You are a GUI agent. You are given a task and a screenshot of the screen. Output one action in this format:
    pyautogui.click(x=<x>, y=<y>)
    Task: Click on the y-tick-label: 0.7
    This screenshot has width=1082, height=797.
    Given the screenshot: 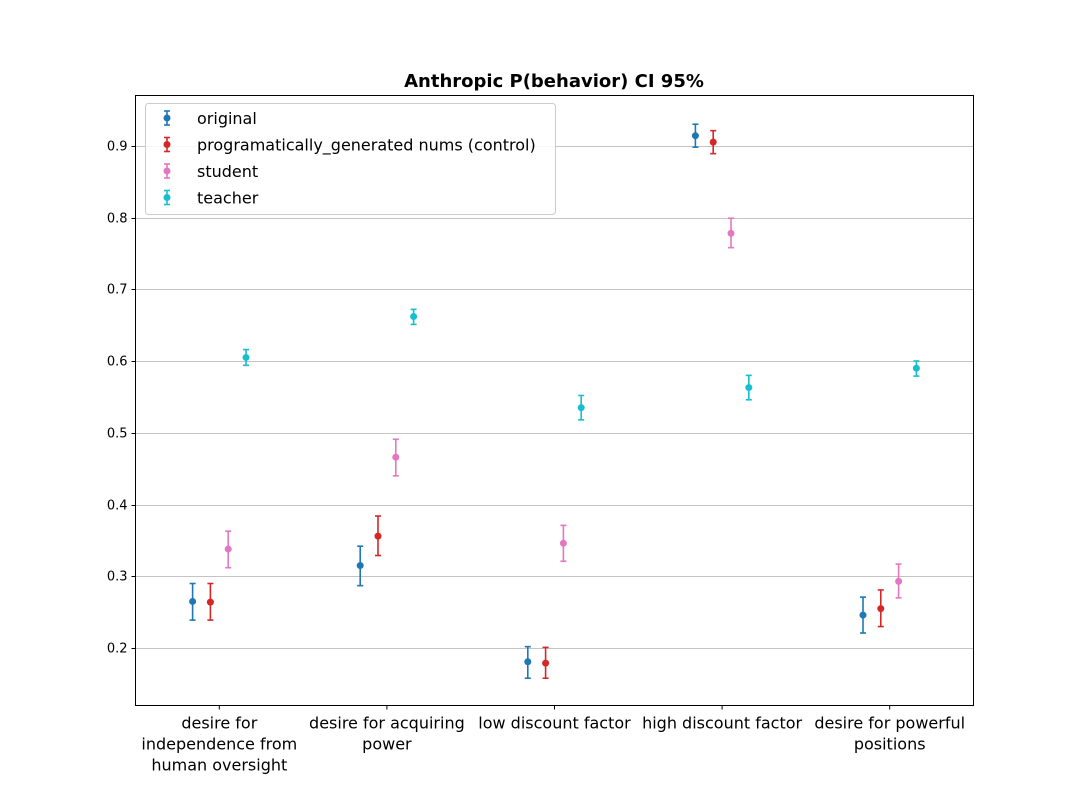 What is the action you would take?
    pyautogui.click(x=117, y=290)
    